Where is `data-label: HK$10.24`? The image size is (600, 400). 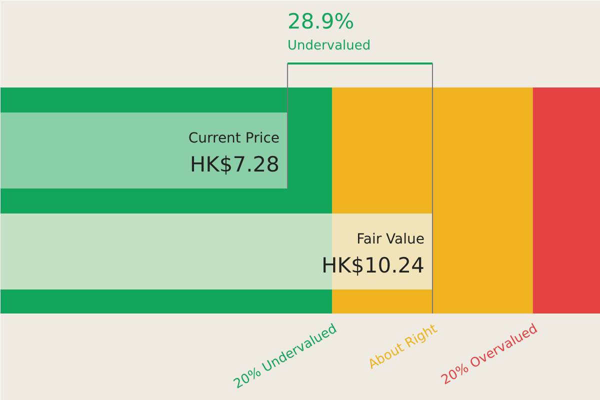
data-label: HK$10.24 is located at coordinates (373, 266).